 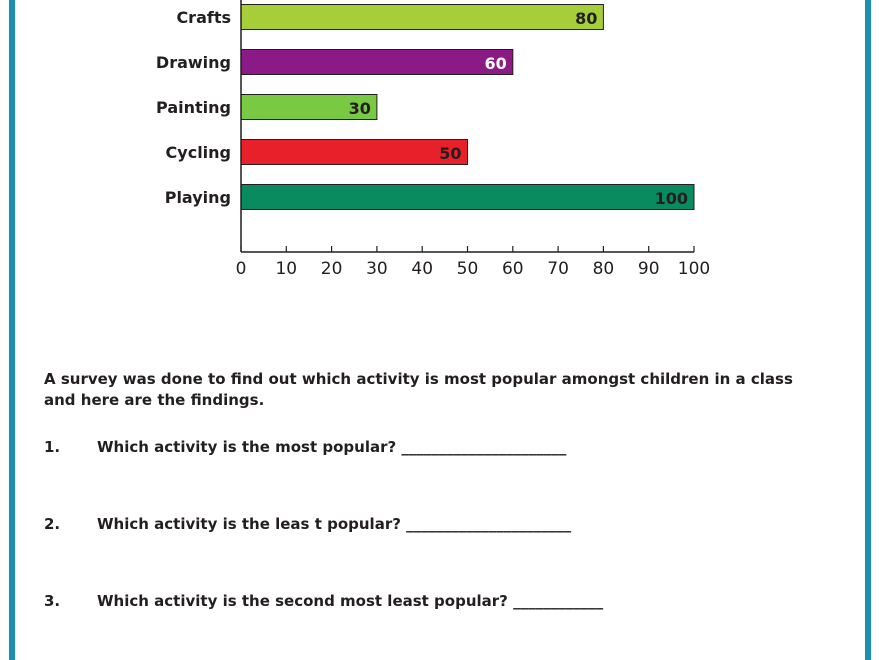 What do you see at coordinates (309, 107) in the screenshot?
I see `bar-painting` at bounding box center [309, 107].